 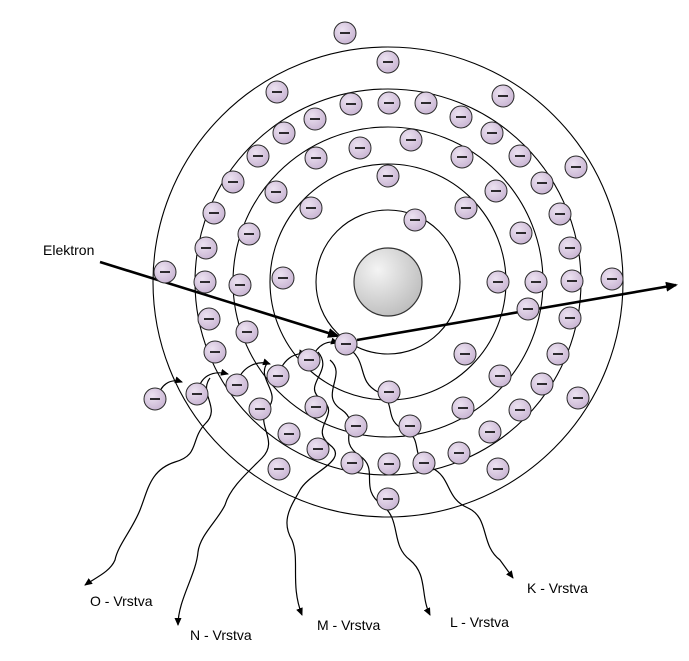 What do you see at coordinates (68, 250) in the screenshot?
I see `incoming-electron-label: Elektron` at bounding box center [68, 250].